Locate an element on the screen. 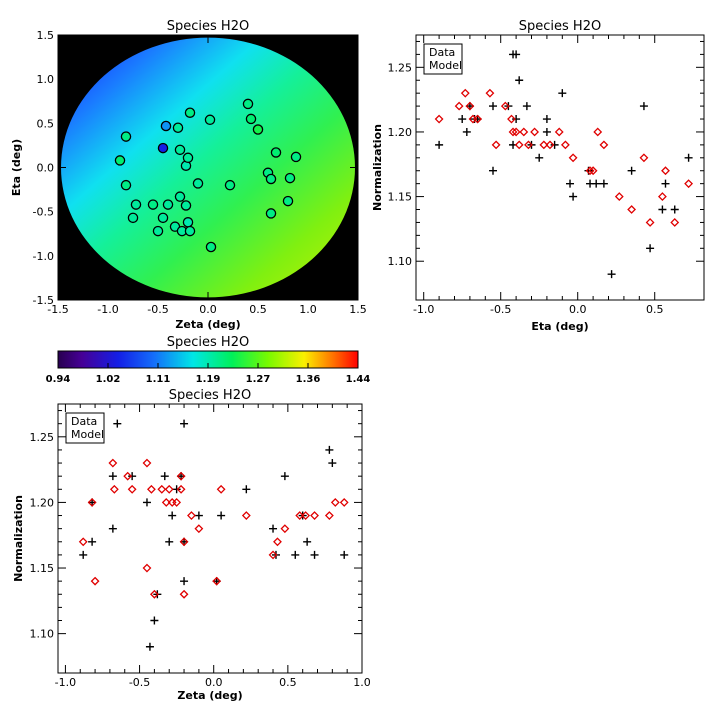  map-x-tick-label: 0.5 is located at coordinates (258, 309).